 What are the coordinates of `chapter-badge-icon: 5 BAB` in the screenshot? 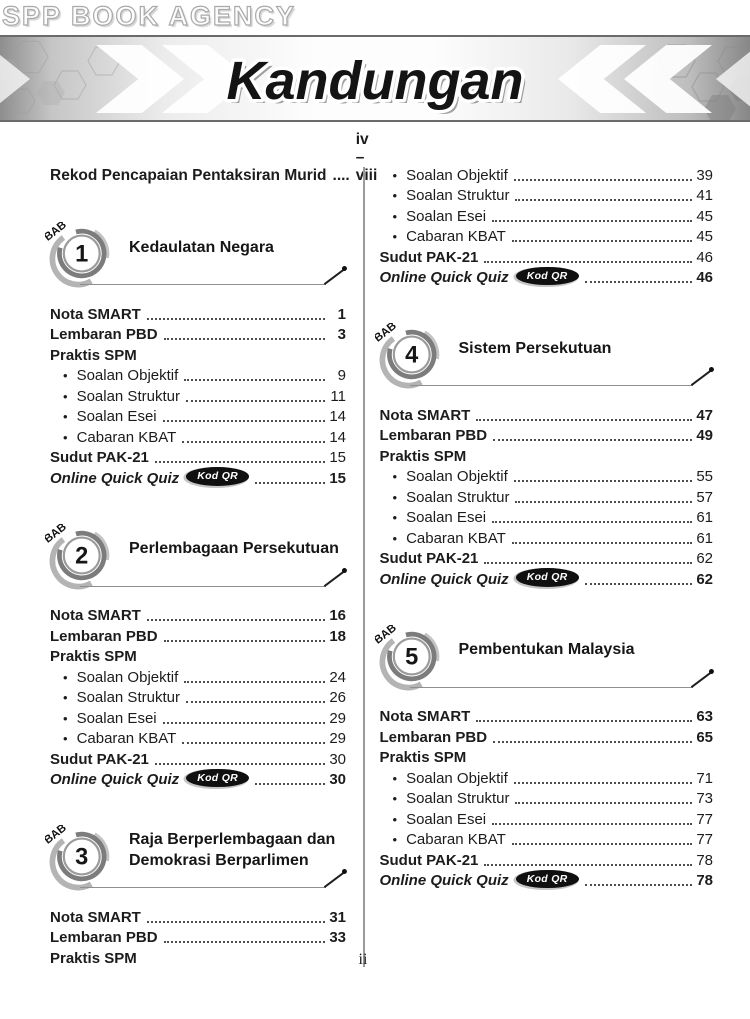 It's located at (407, 657).